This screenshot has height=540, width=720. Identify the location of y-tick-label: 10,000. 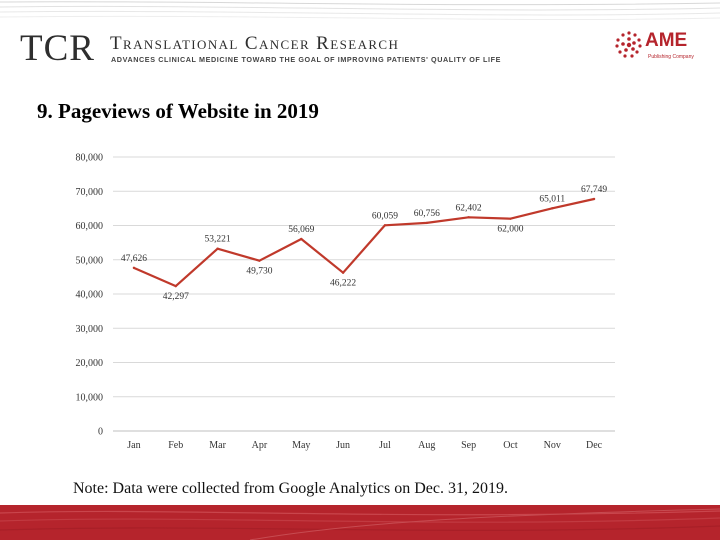
(90, 397).